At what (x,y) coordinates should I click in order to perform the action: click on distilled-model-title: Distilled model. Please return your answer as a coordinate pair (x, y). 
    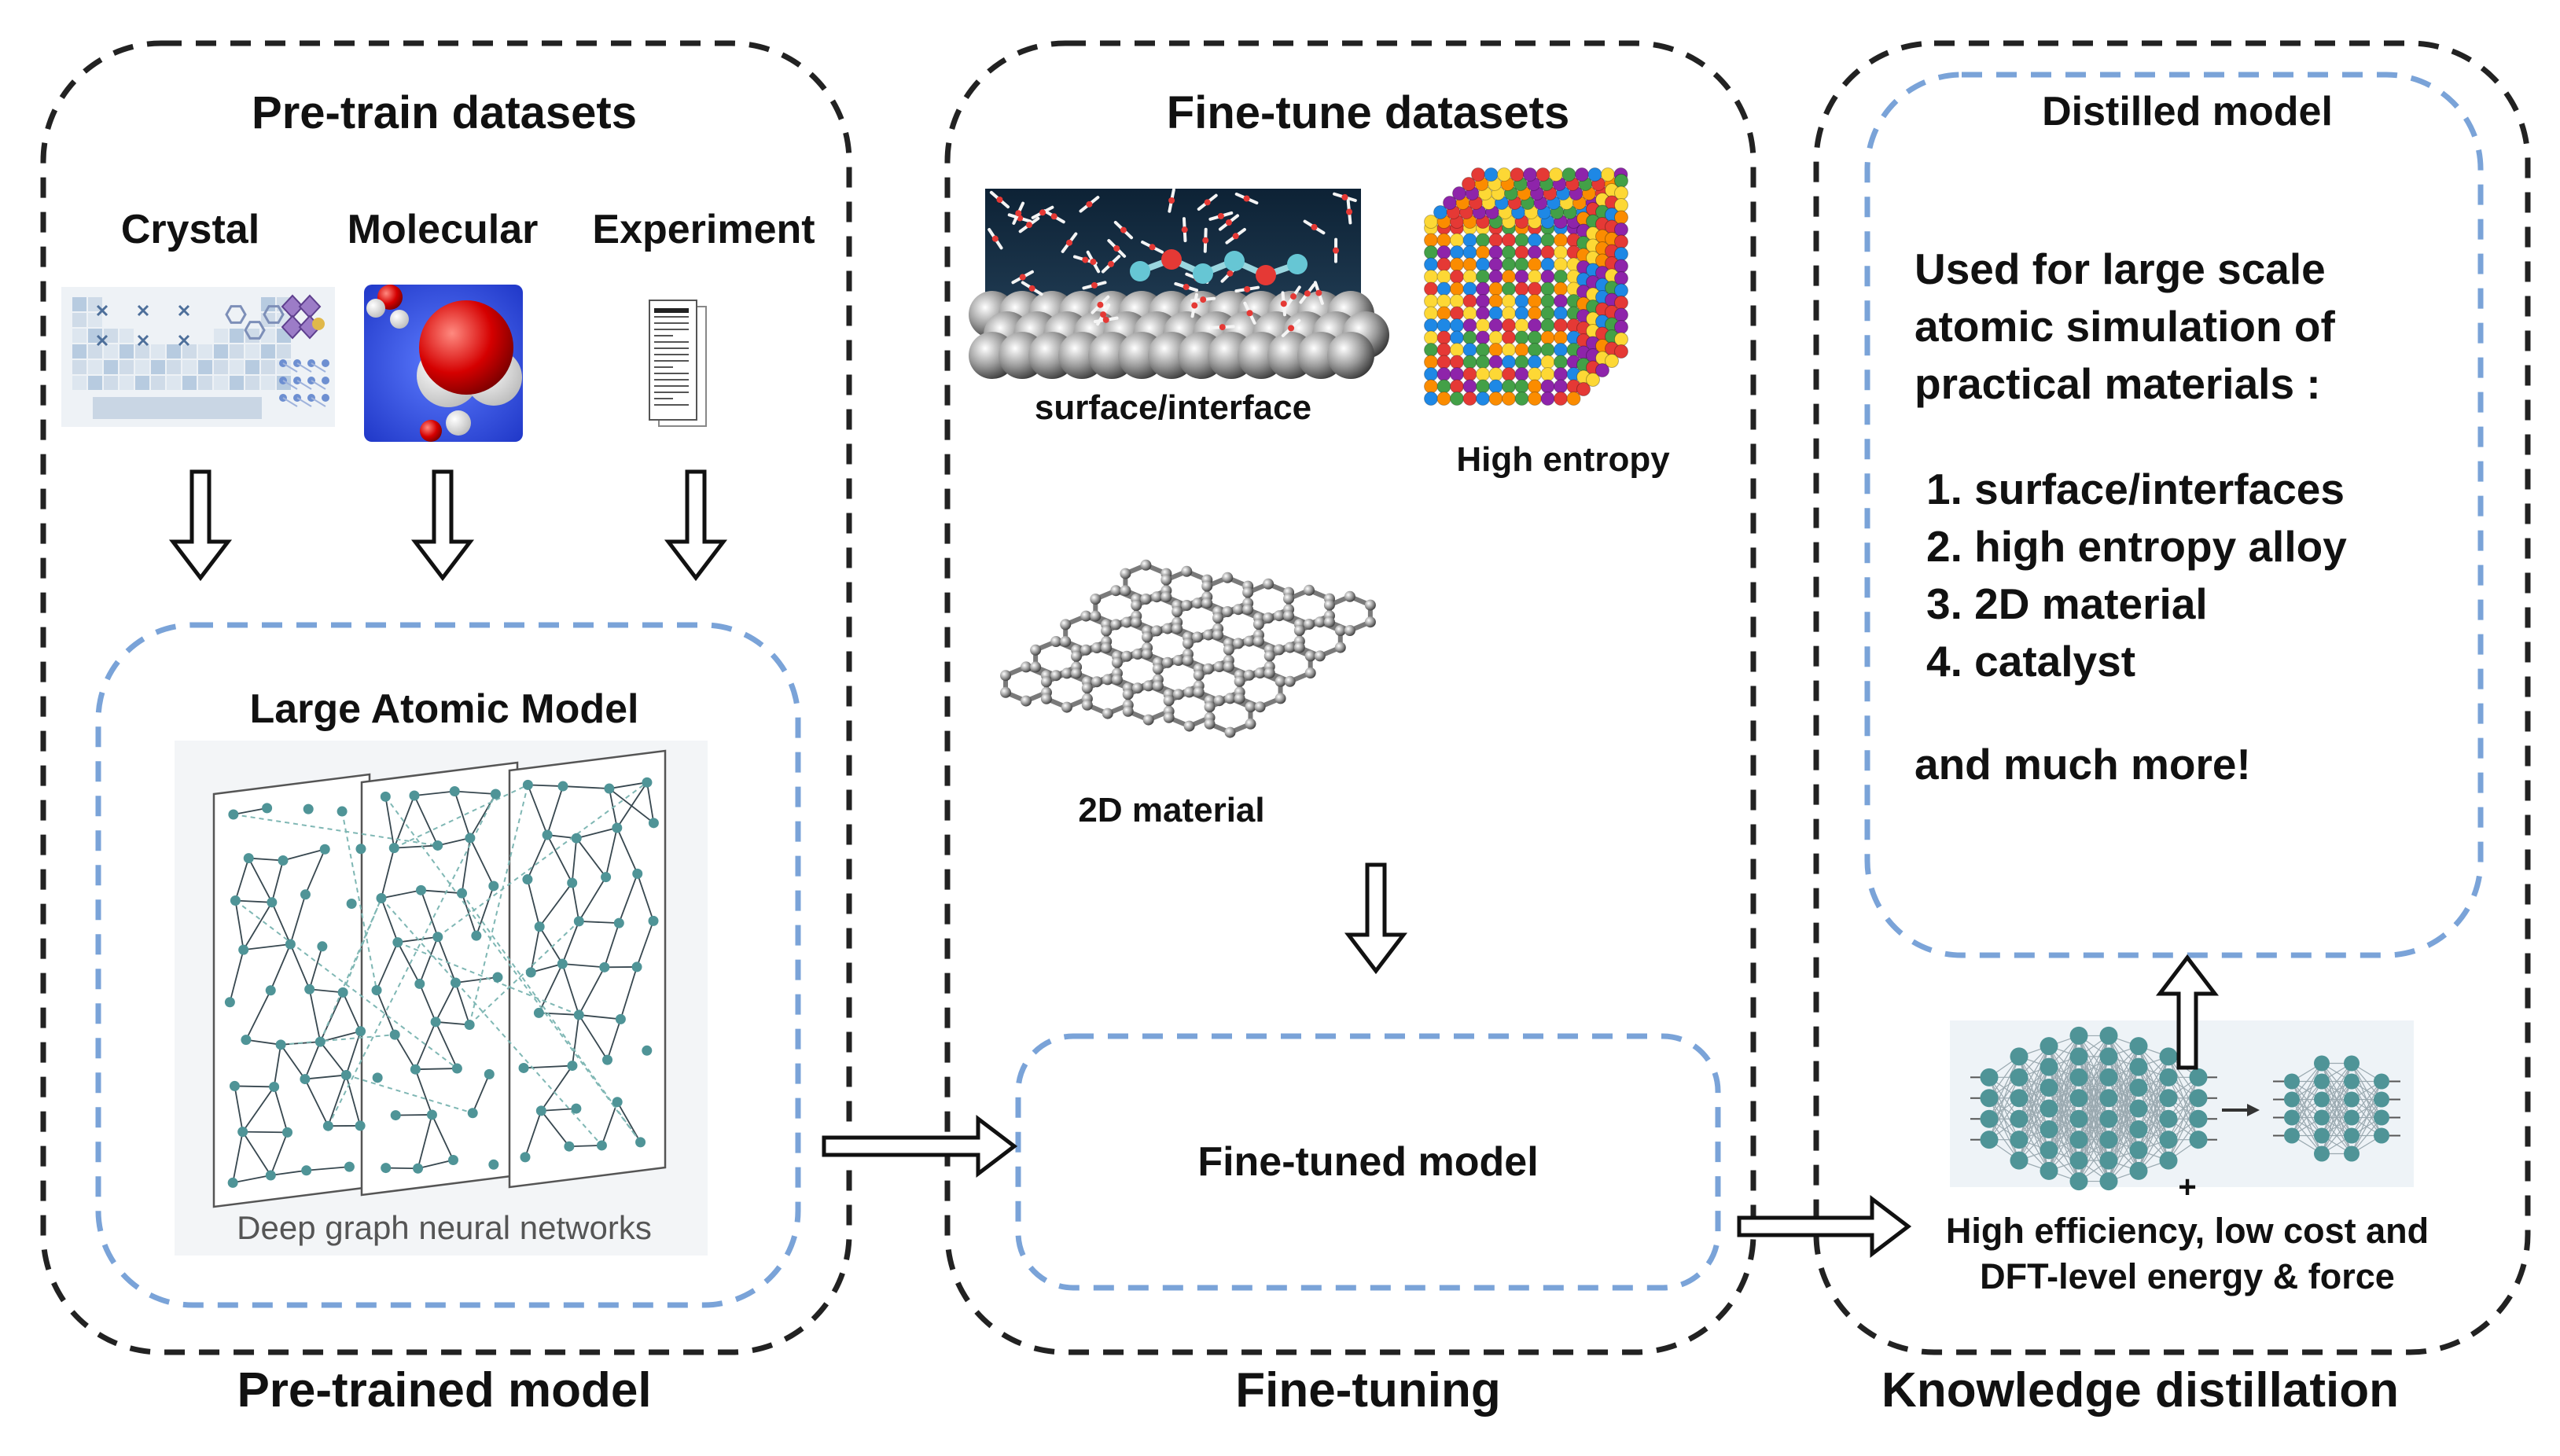
    Looking at the image, I should click on (2187, 111).